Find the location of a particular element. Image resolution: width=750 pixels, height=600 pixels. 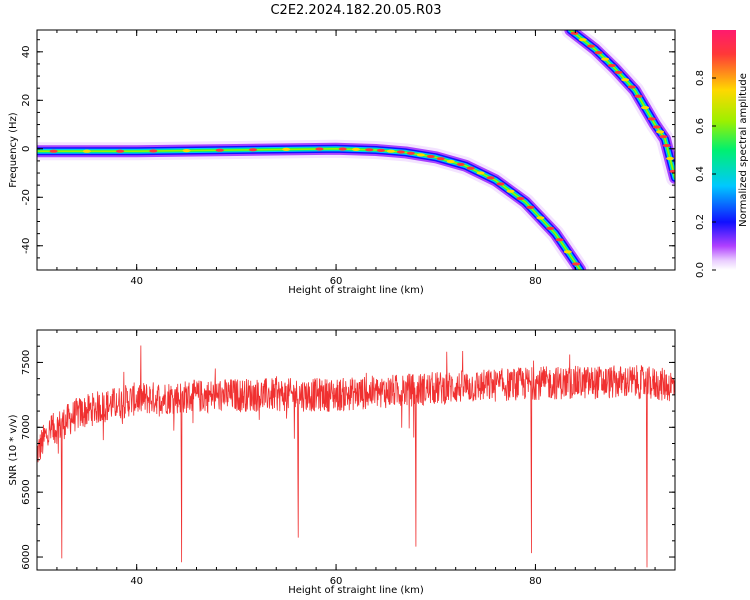

colorbar-tick-label: 0.6 is located at coordinates (700, 126).